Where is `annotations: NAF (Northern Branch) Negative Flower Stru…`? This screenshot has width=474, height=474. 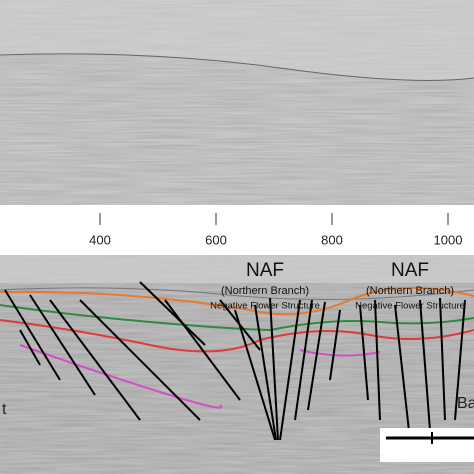 annotations: NAF (Northern Branch) Negative Flower Stru… is located at coordinates (337, 286).